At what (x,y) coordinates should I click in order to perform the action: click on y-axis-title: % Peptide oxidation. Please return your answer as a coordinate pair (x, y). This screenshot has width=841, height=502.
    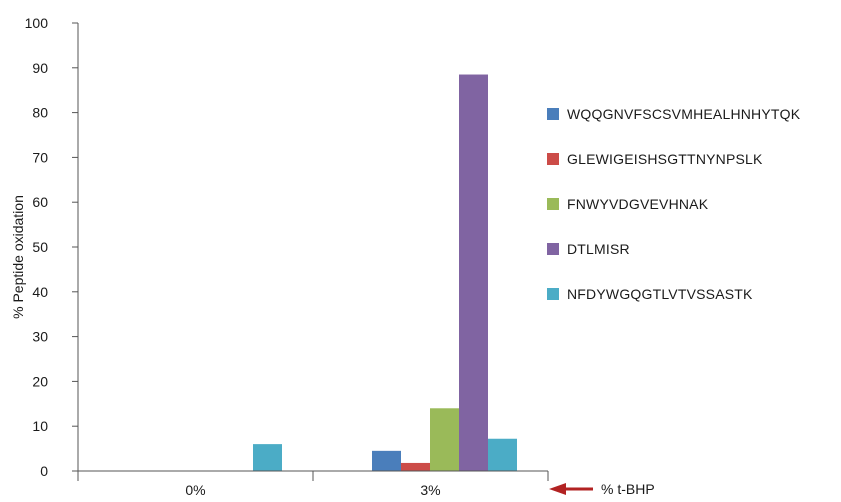
    Looking at the image, I should click on (18, 257).